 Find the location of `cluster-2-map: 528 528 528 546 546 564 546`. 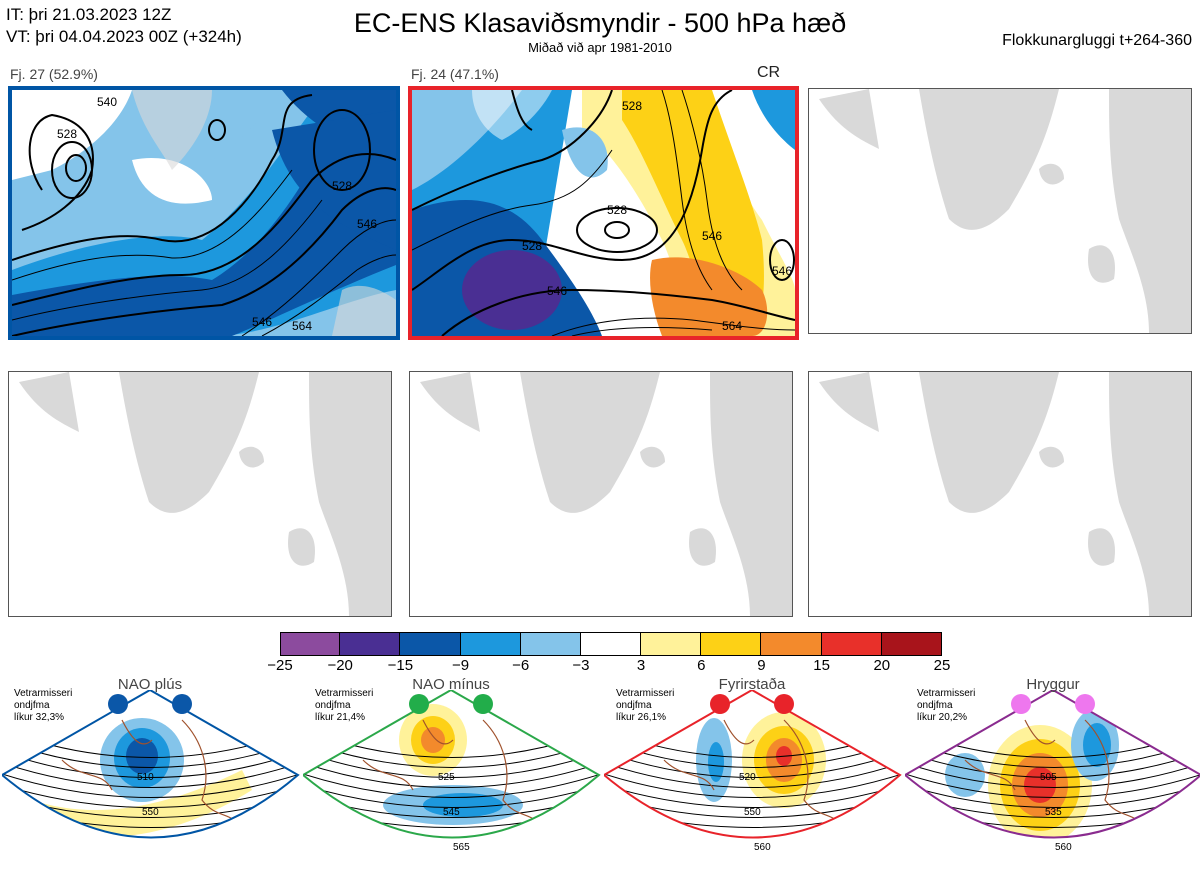

cluster-2-map: 528 528 528 546 546 564 546 is located at coordinates (603, 213).